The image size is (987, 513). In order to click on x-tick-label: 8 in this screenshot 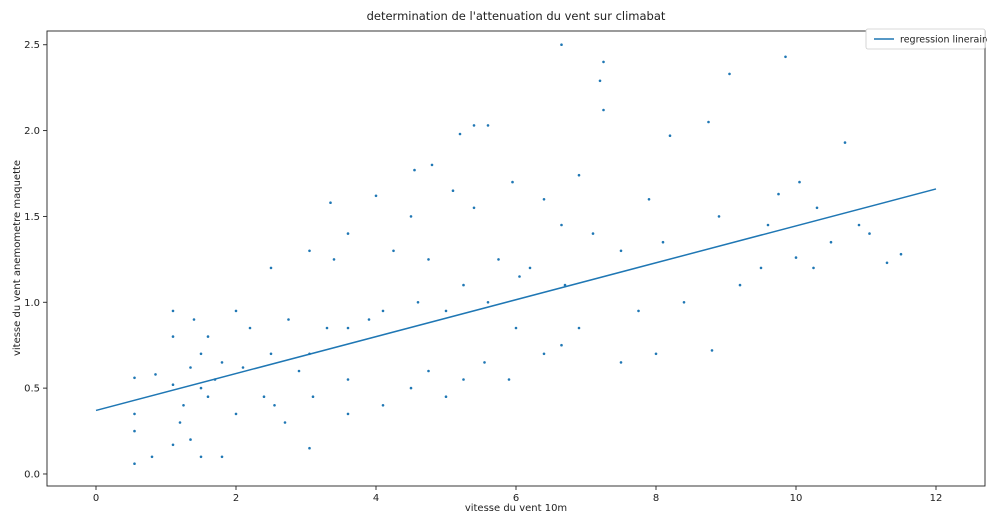, I will do `click(656, 498)`.